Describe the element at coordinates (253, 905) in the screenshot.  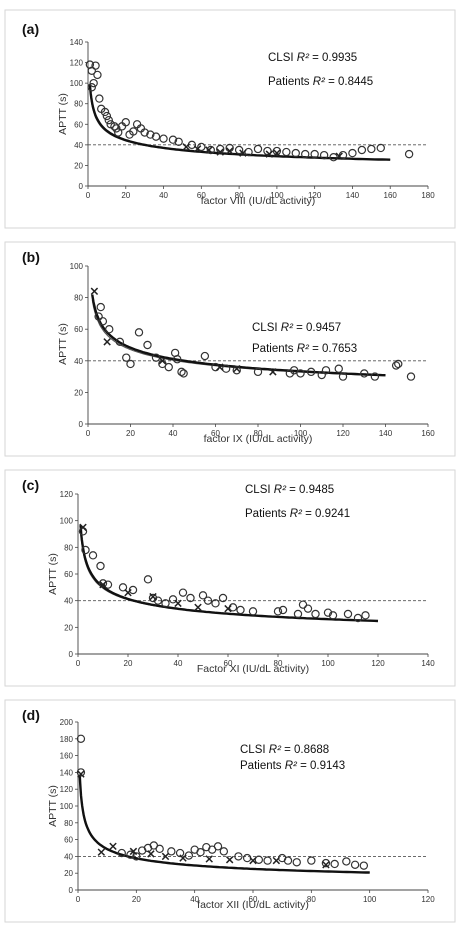
I see `x-axis-title: factor XII (IU/dL activity)` at that location.